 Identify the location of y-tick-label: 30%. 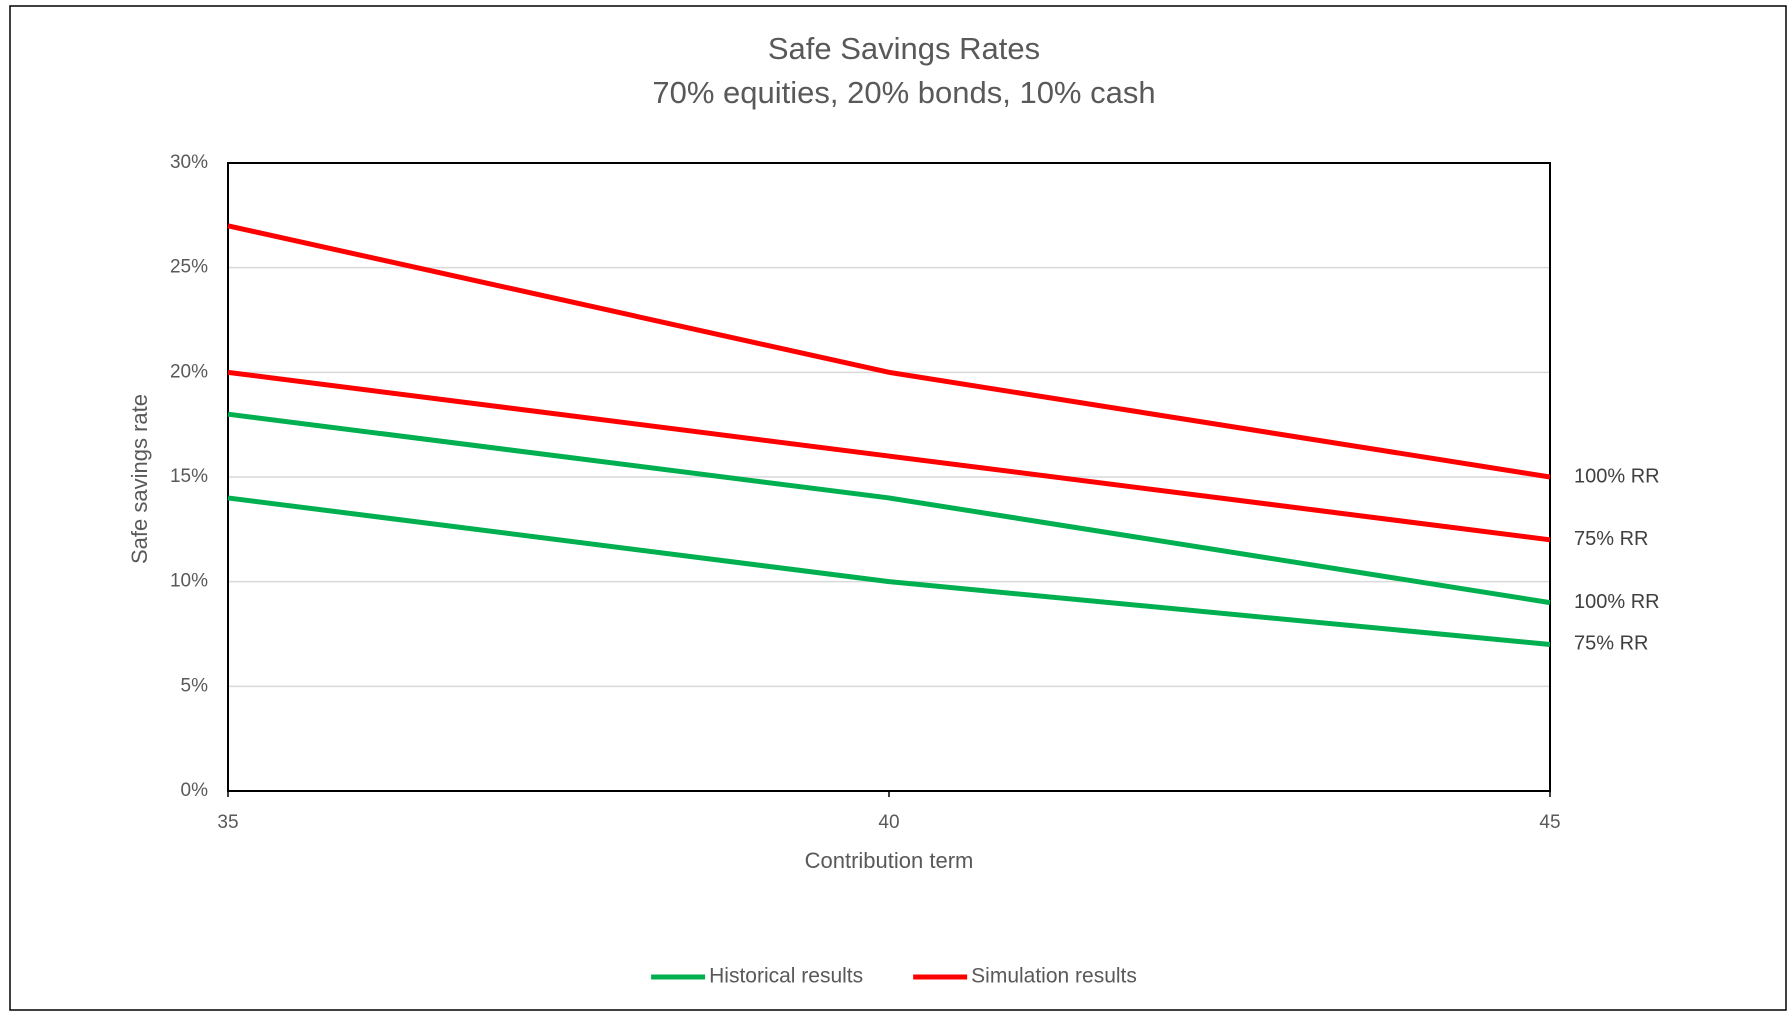
(189, 162).